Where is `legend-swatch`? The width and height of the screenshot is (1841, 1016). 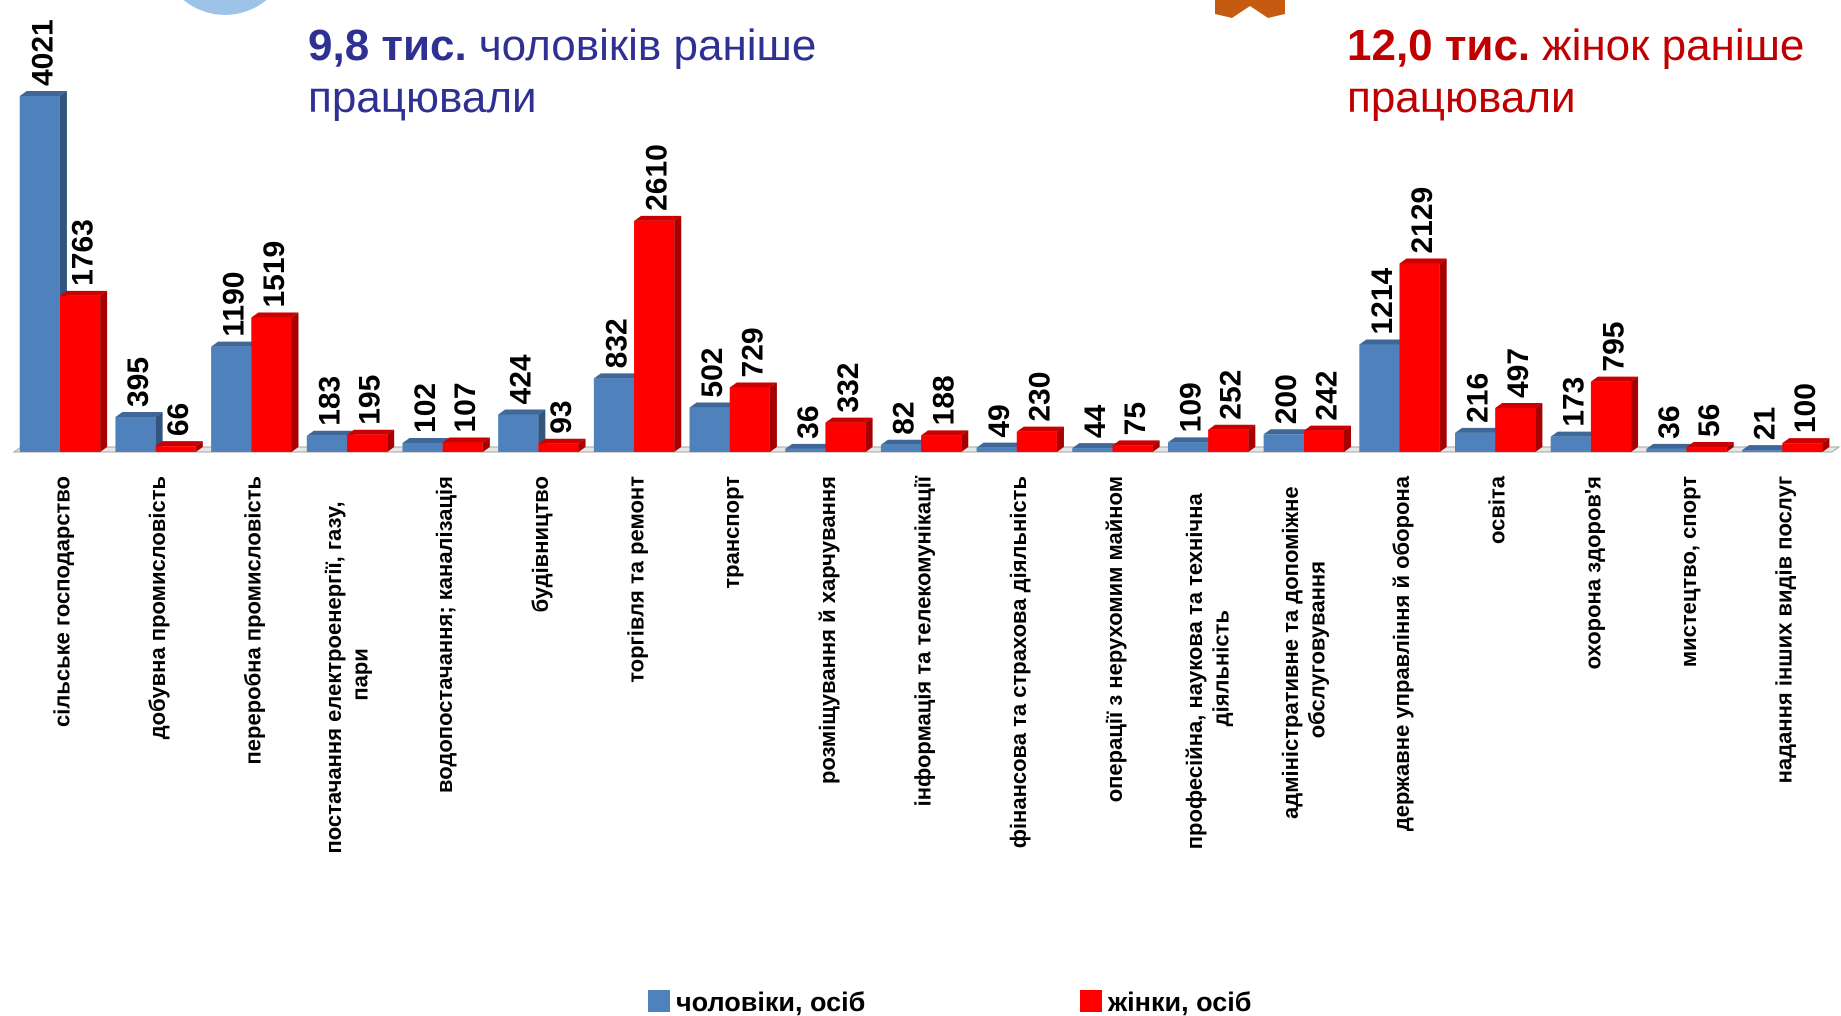 legend-swatch is located at coordinates (659, 1001).